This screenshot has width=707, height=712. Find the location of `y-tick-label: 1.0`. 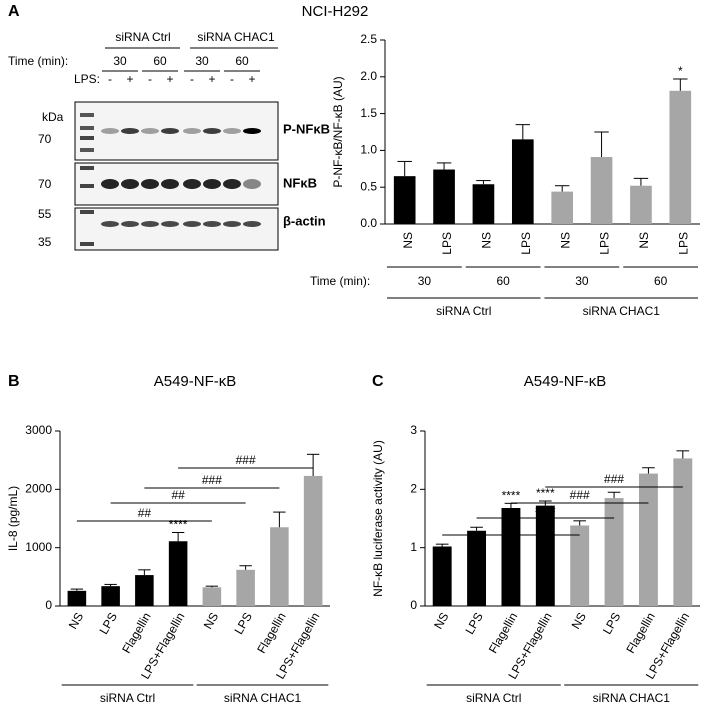

y-tick-label: 1.0 is located at coordinates (368, 150).